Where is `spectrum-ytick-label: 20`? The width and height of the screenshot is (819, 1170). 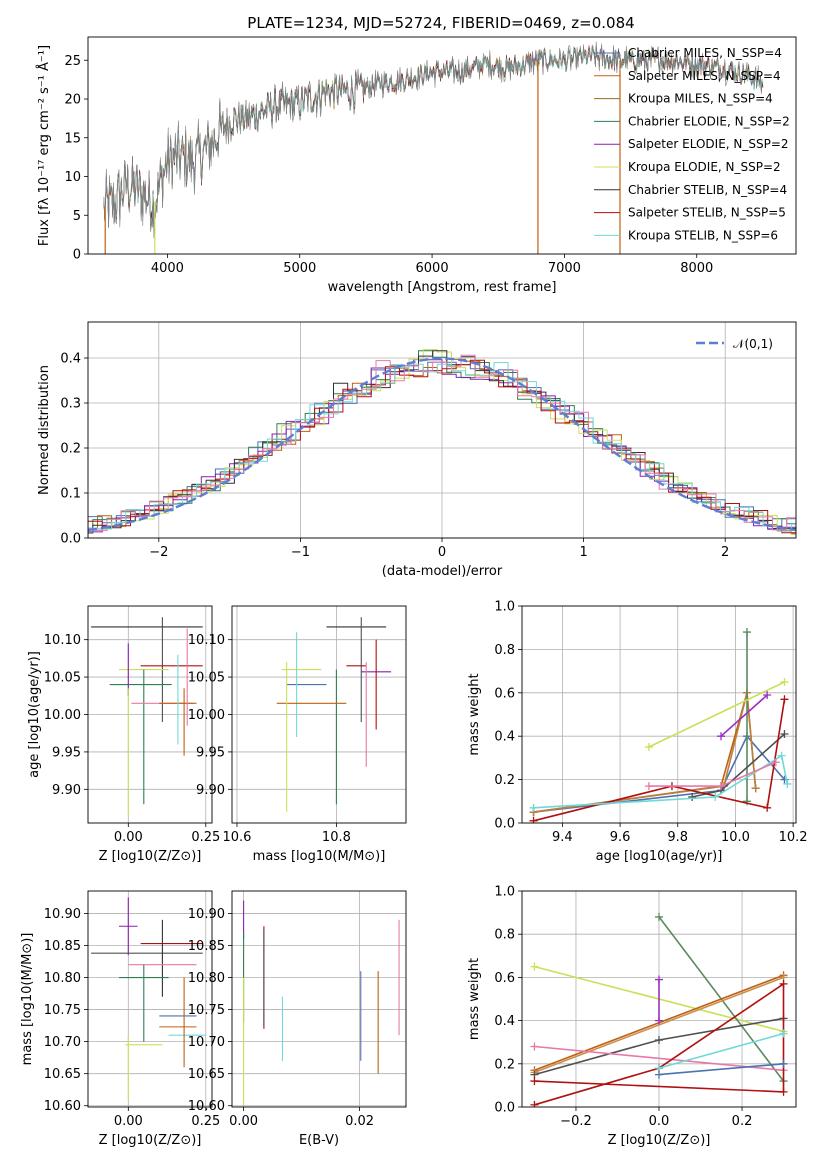
spectrum-ytick-label: 20 is located at coordinates (72, 100).